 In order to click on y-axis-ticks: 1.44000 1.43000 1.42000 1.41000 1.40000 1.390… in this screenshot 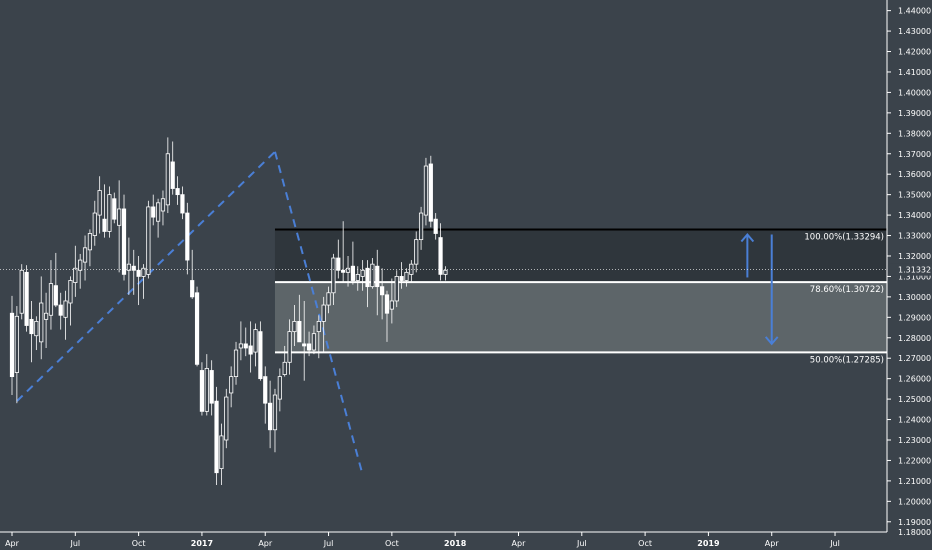, I will do `click(909, 272)`.